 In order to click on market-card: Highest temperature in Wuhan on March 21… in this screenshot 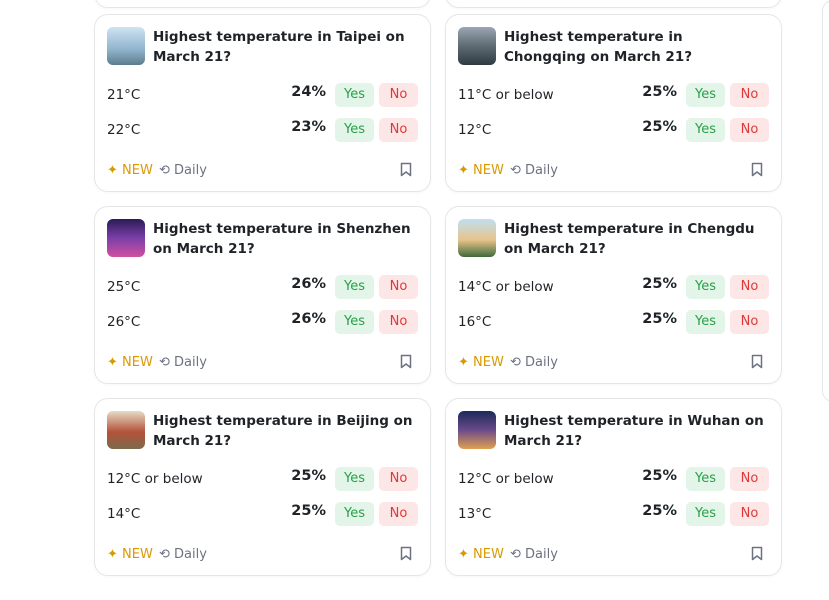, I will do `click(613, 487)`.